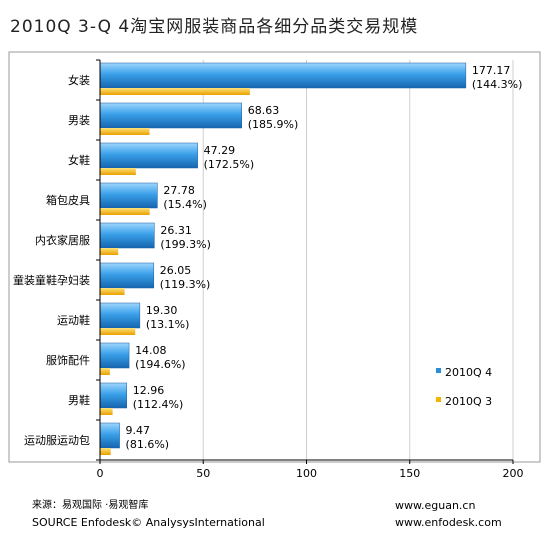 The image size is (550, 551). I want to click on growth-label-3: (15.4%), so click(185, 204).